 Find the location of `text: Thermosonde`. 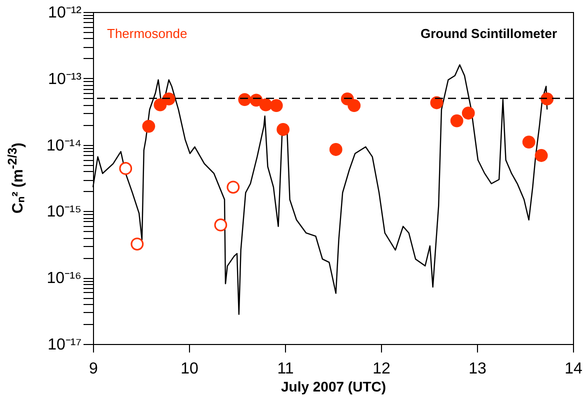

text: Thermosonde is located at coordinates (147, 33).